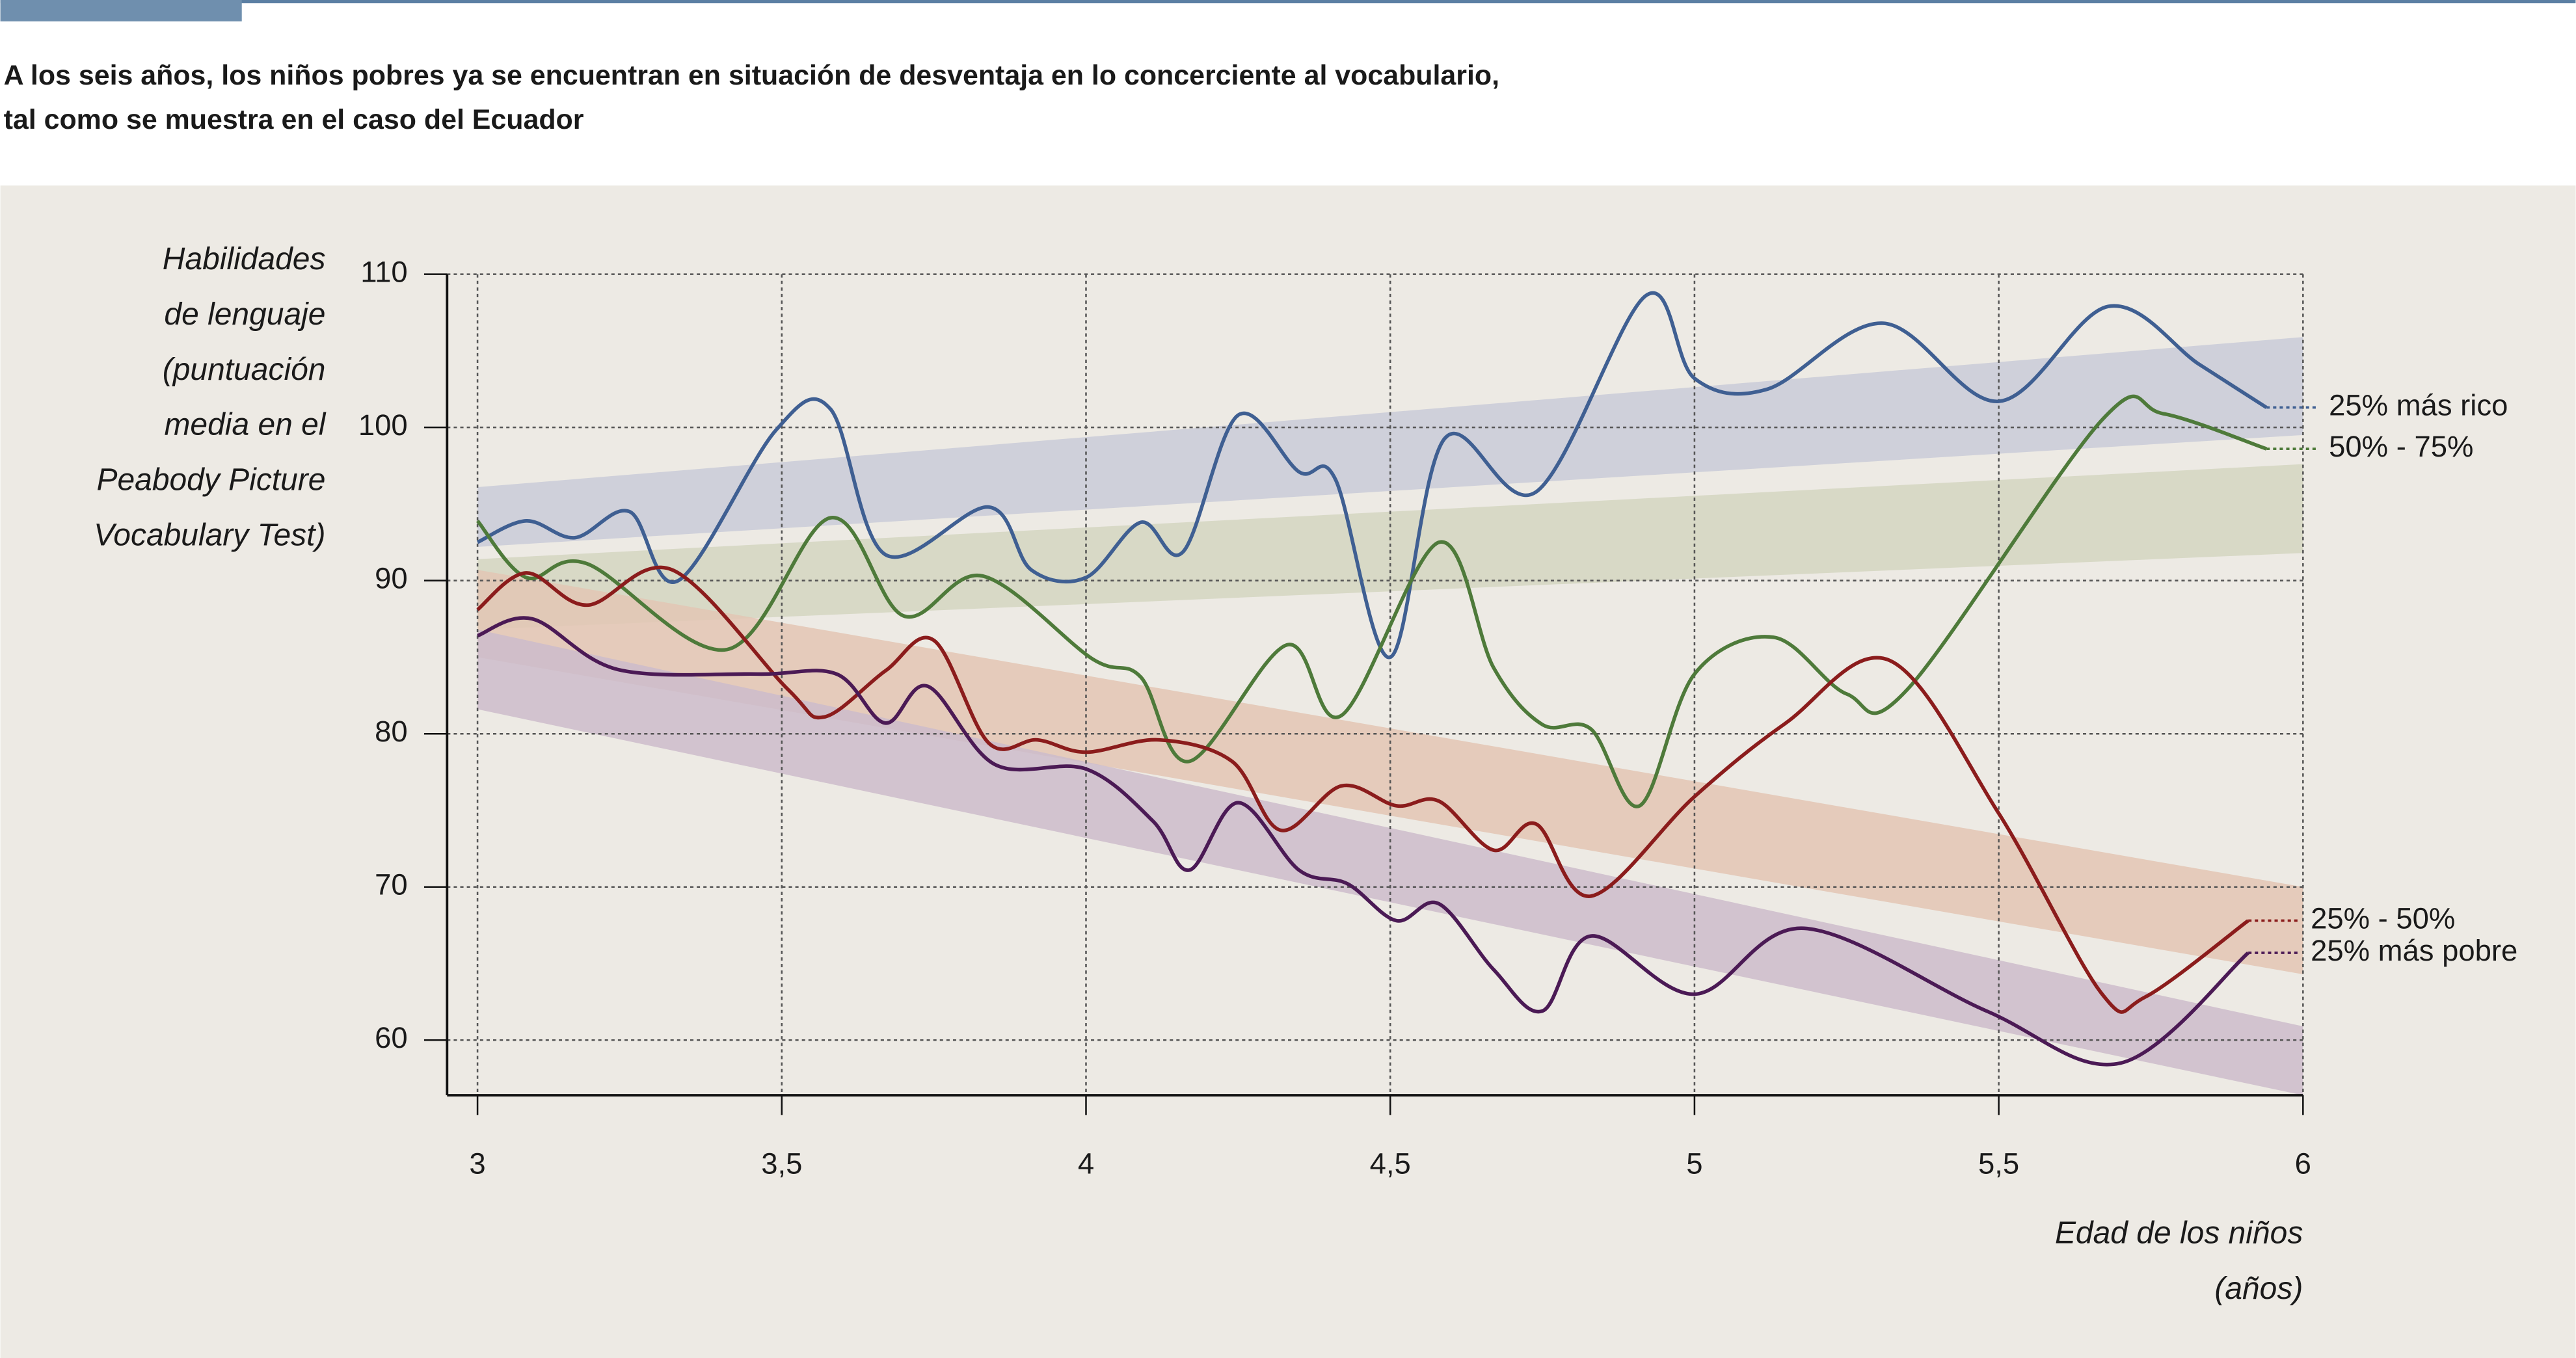 The width and height of the screenshot is (2576, 1358). What do you see at coordinates (209, 535) in the screenshot?
I see `y-axis-title: Vocabulary Test)` at bounding box center [209, 535].